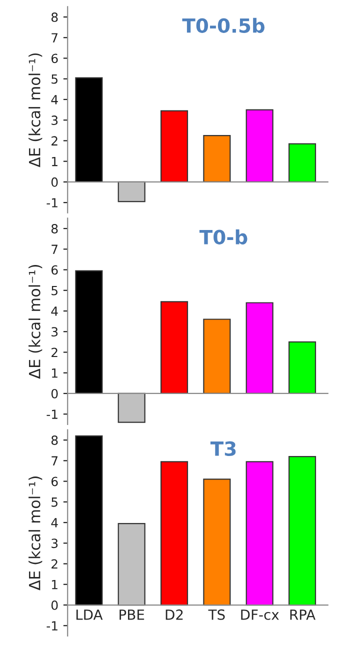 This screenshot has height=668, width=338. Describe the element at coordinates (223, 236) in the screenshot. I see `chart-title: T0-b` at that location.